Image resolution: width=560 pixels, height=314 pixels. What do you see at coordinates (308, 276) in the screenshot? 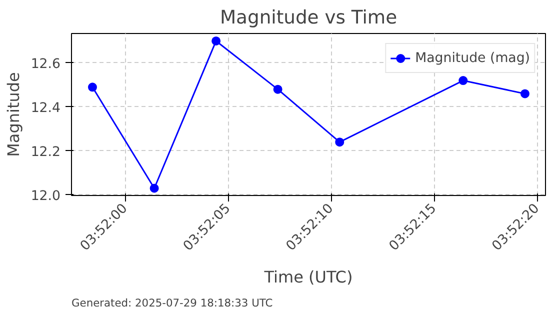
I see `x-axis-title: Time (UTC)` at bounding box center [308, 276].